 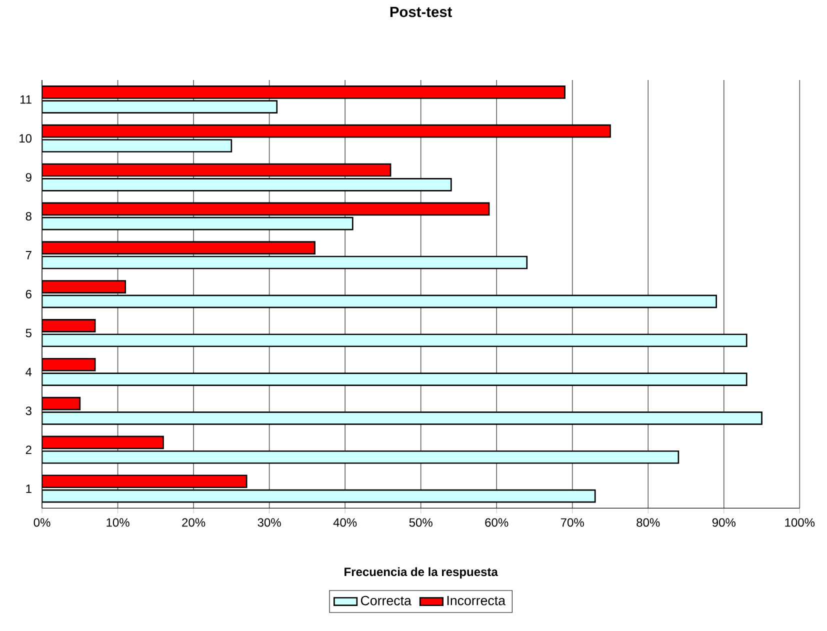 What do you see at coordinates (29, 372) in the screenshot?
I see `y-tick-label: 4` at bounding box center [29, 372].